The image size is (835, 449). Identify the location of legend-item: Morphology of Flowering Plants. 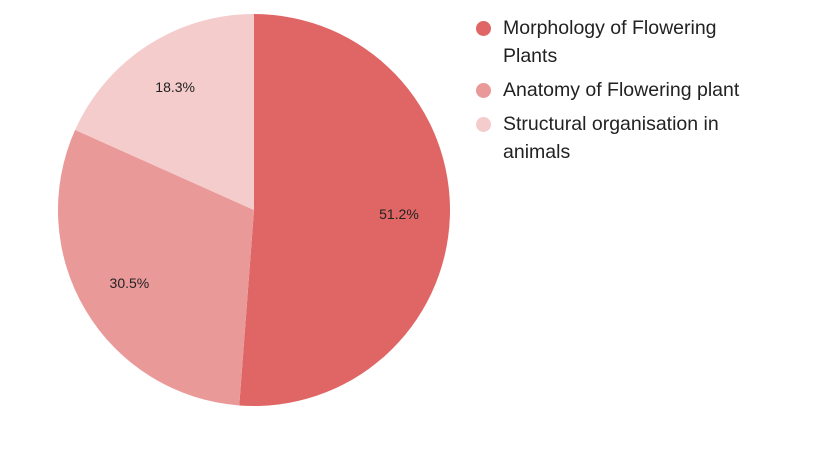
(622, 42).